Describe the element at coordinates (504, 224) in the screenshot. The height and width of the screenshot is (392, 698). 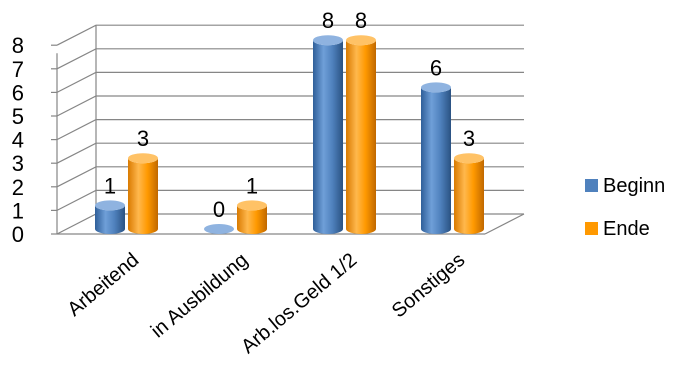
I see `floor-right-edge` at that location.